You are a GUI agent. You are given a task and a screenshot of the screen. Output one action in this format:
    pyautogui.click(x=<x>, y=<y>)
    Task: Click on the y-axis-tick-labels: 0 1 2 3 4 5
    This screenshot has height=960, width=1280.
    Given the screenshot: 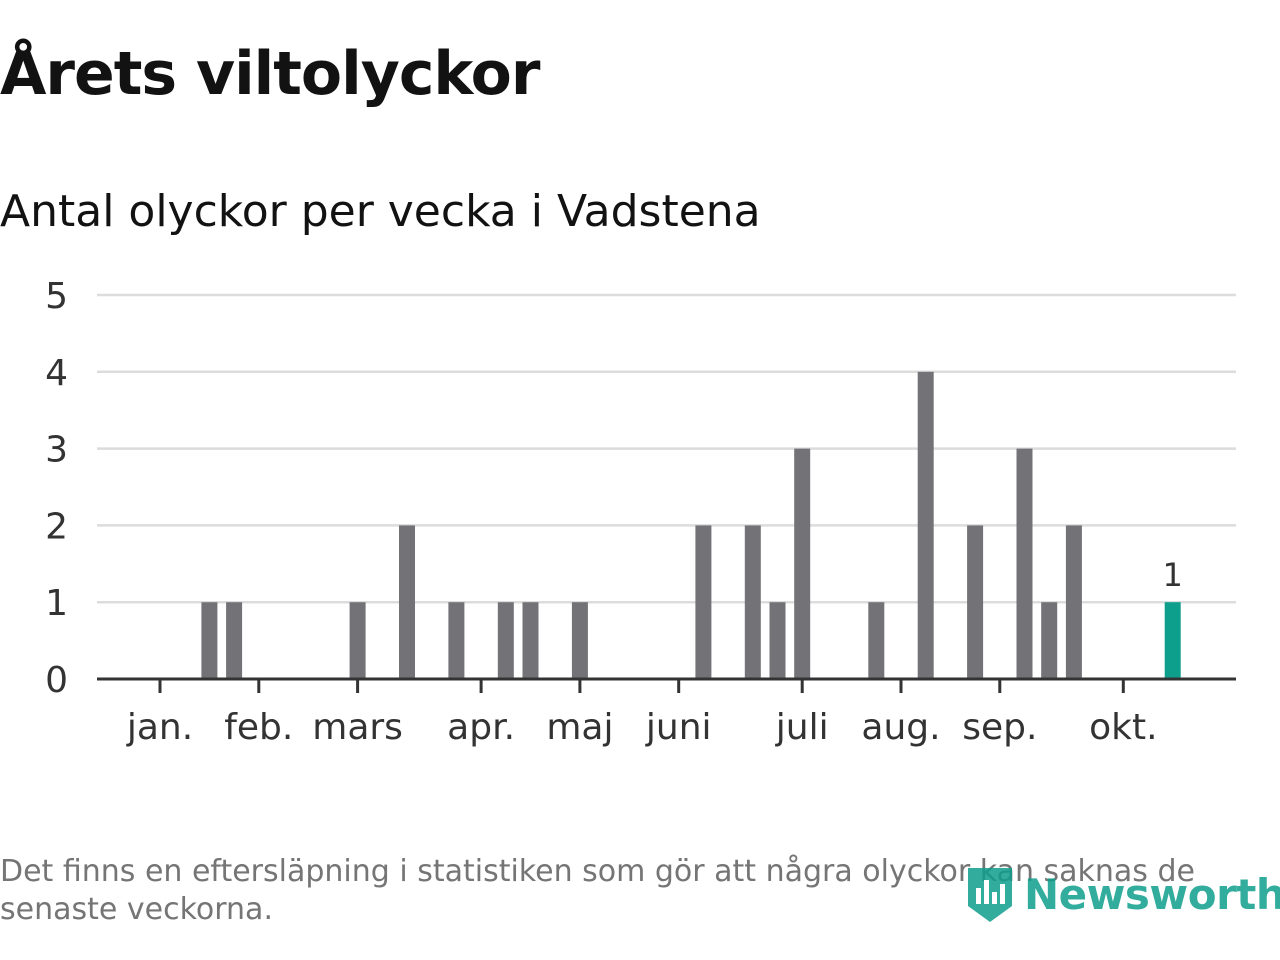 What is the action you would take?
    pyautogui.click(x=56, y=488)
    